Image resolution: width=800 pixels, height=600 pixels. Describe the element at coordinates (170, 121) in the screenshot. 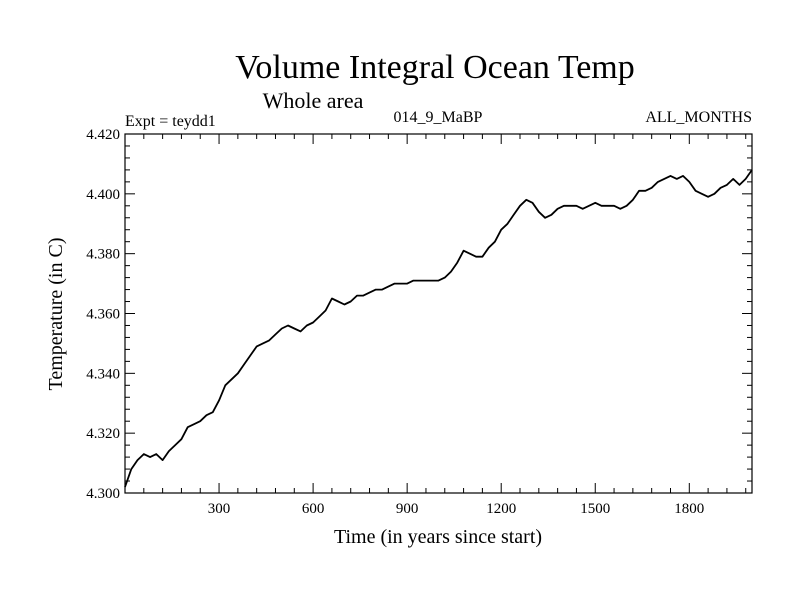

I see `experiment-label: Expt = teydd1` at that location.